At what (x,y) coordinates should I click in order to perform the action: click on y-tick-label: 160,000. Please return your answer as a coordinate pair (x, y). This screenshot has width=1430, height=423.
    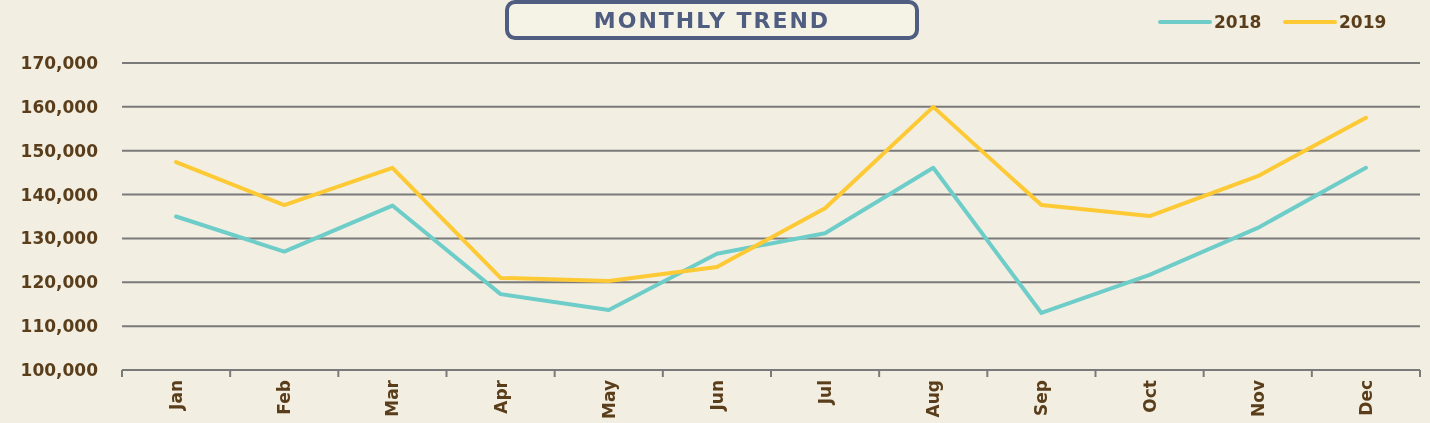
    Looking at the image, I should click on (59, 106).